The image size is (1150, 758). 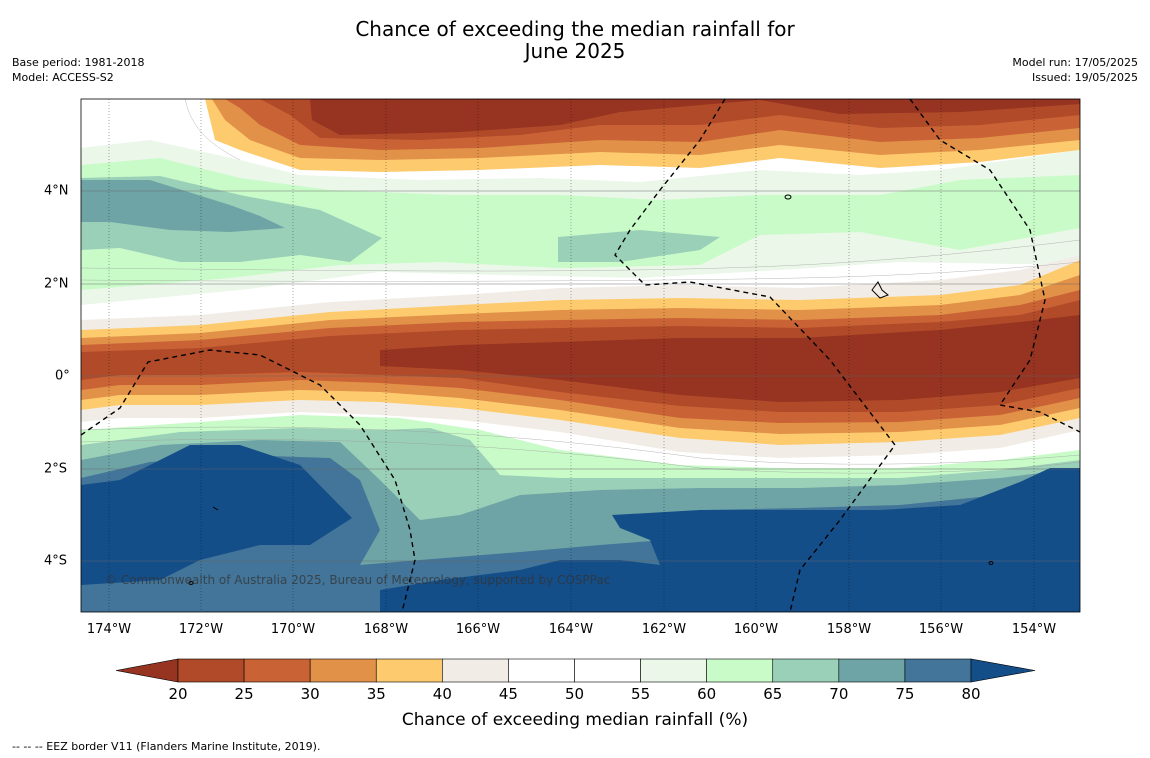 I want to click on lon-tick-166w: 166°W, so click(x=478, y=629).